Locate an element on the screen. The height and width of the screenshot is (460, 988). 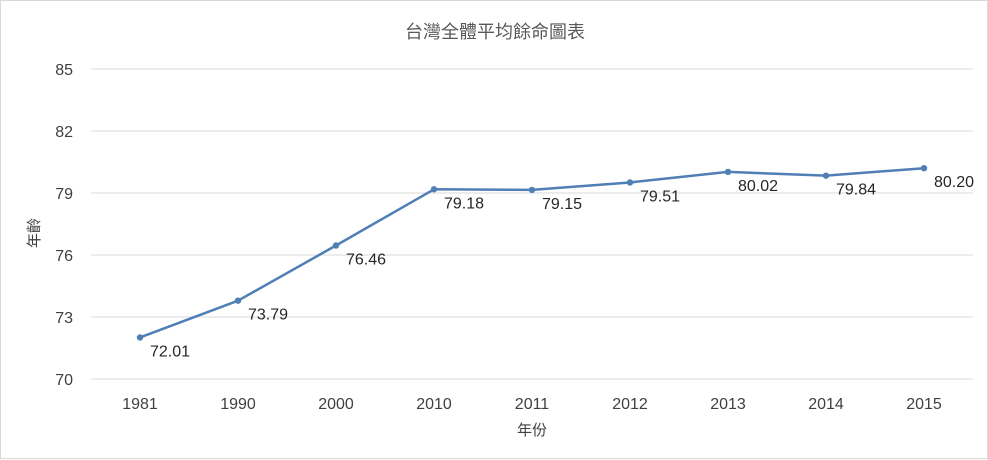
data-label: 79.18 is located at coordinates (464, 203).